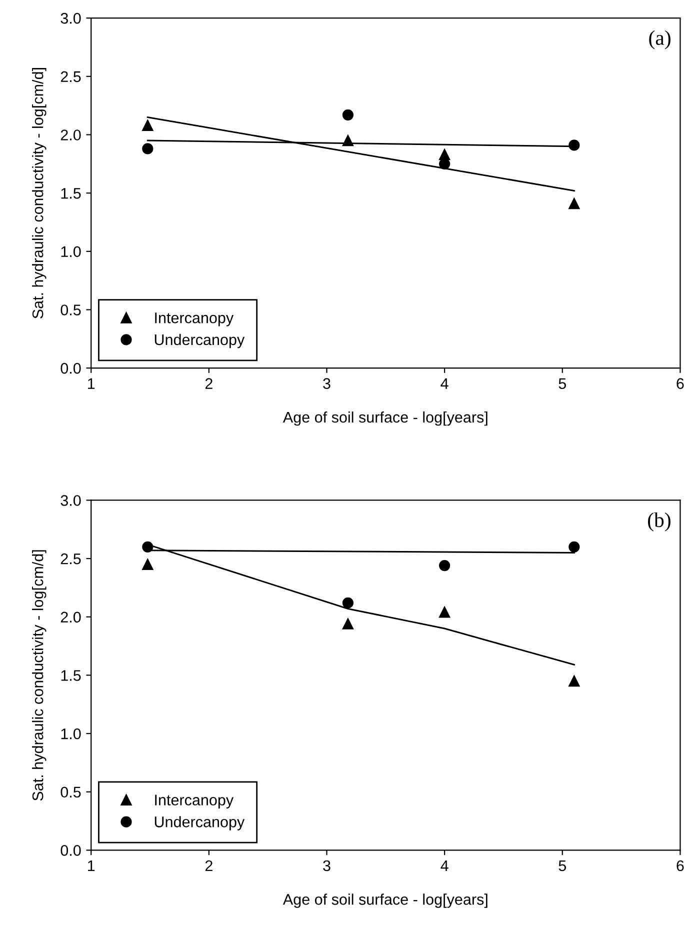 The width and height of the screenshot is (685, 951). Describe the element at coordinates (659, 40) in the screenshot. I see `annotation: (a)` at that location.